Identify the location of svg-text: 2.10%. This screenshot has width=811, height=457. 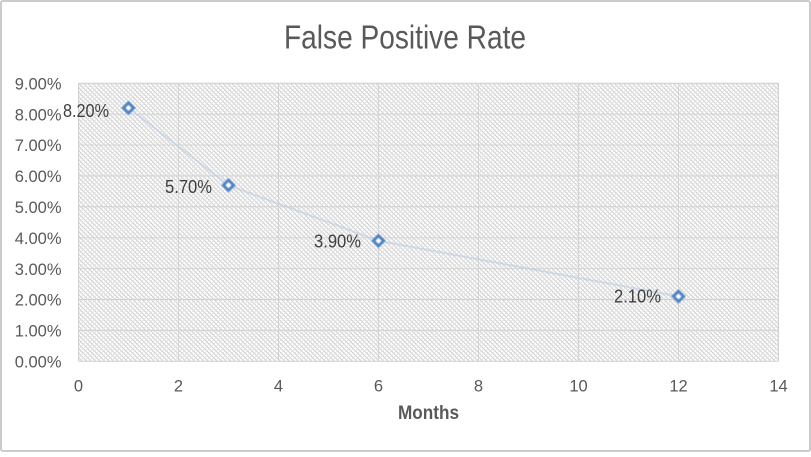
(637, 297).